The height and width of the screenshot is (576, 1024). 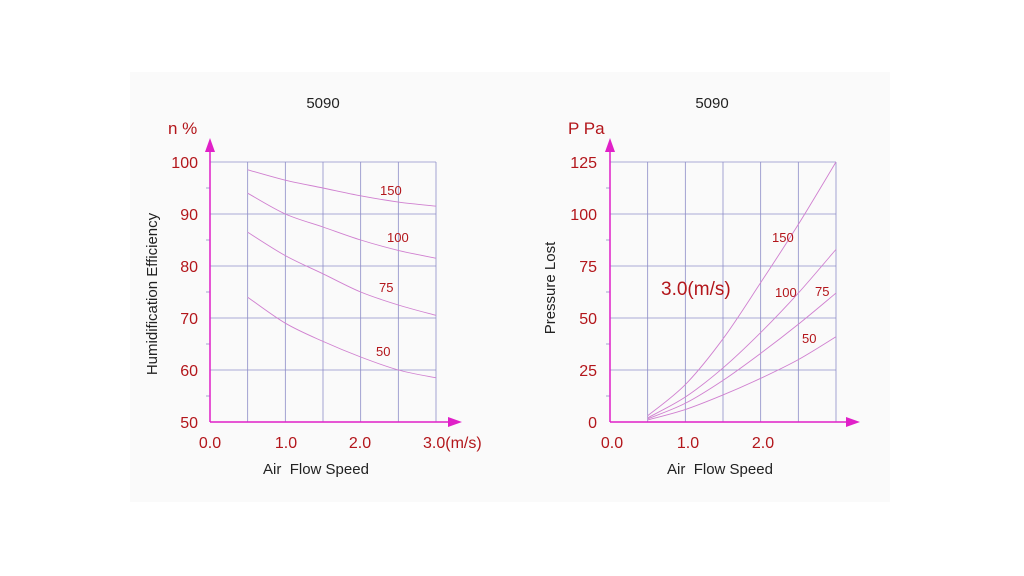 What do you see at coordinates (452, 443) in the screenshot?
I see `efficiency-x-tick: 3.0(m/s)` at bounding box center [452, 443].